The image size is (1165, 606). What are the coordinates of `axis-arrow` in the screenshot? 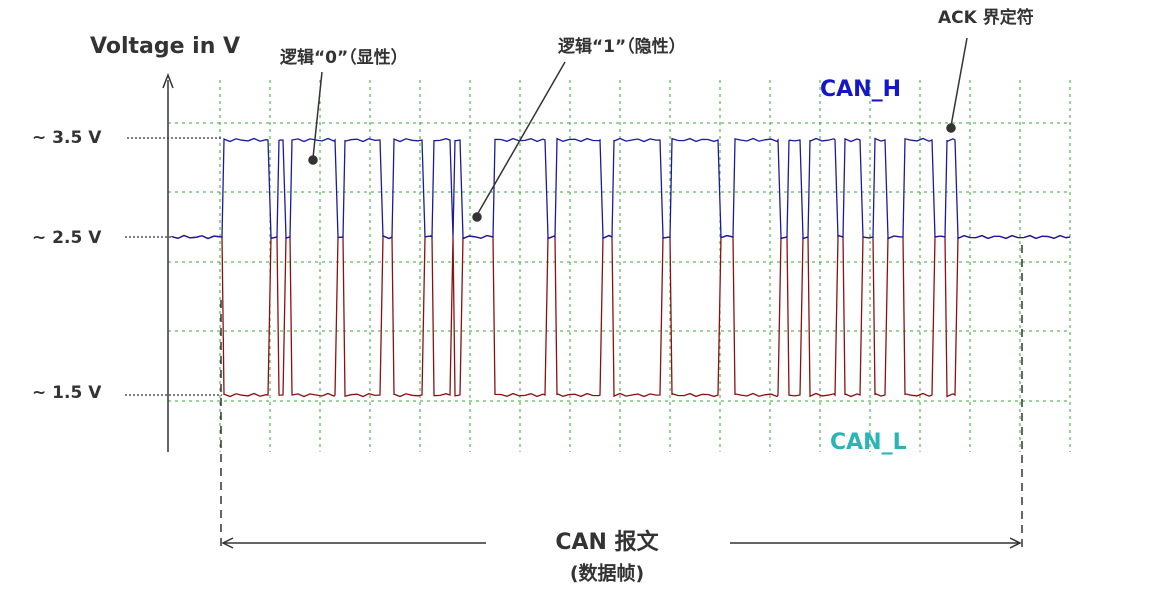 It's located at (168, 80).